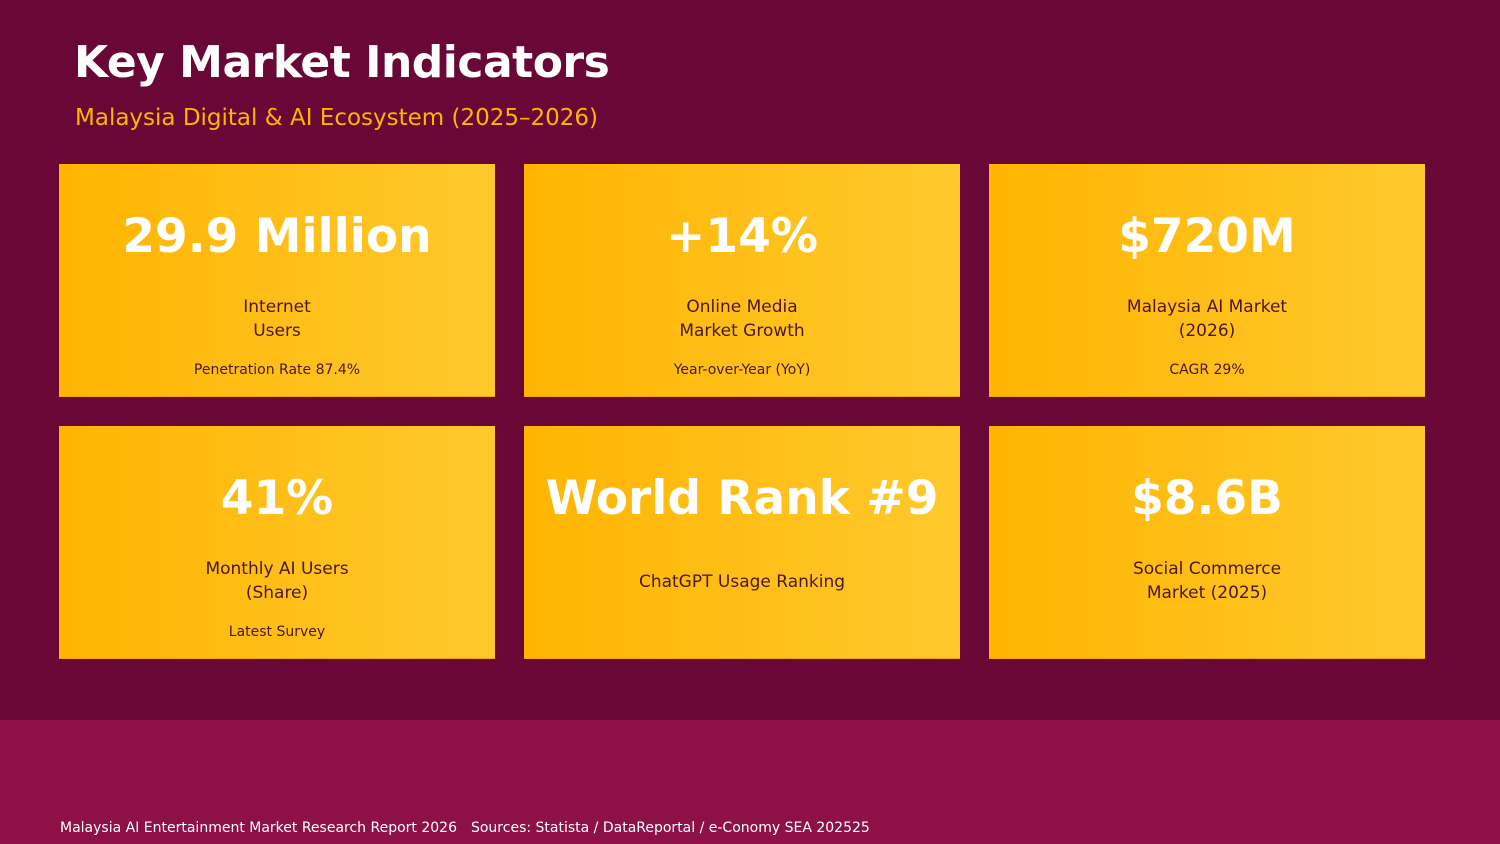 The image size is (1500, 844). Describe the element at coordinates (277, 370) in the screenshot. I see `kpi-note: Penetration Rate 87.4%` at that location.